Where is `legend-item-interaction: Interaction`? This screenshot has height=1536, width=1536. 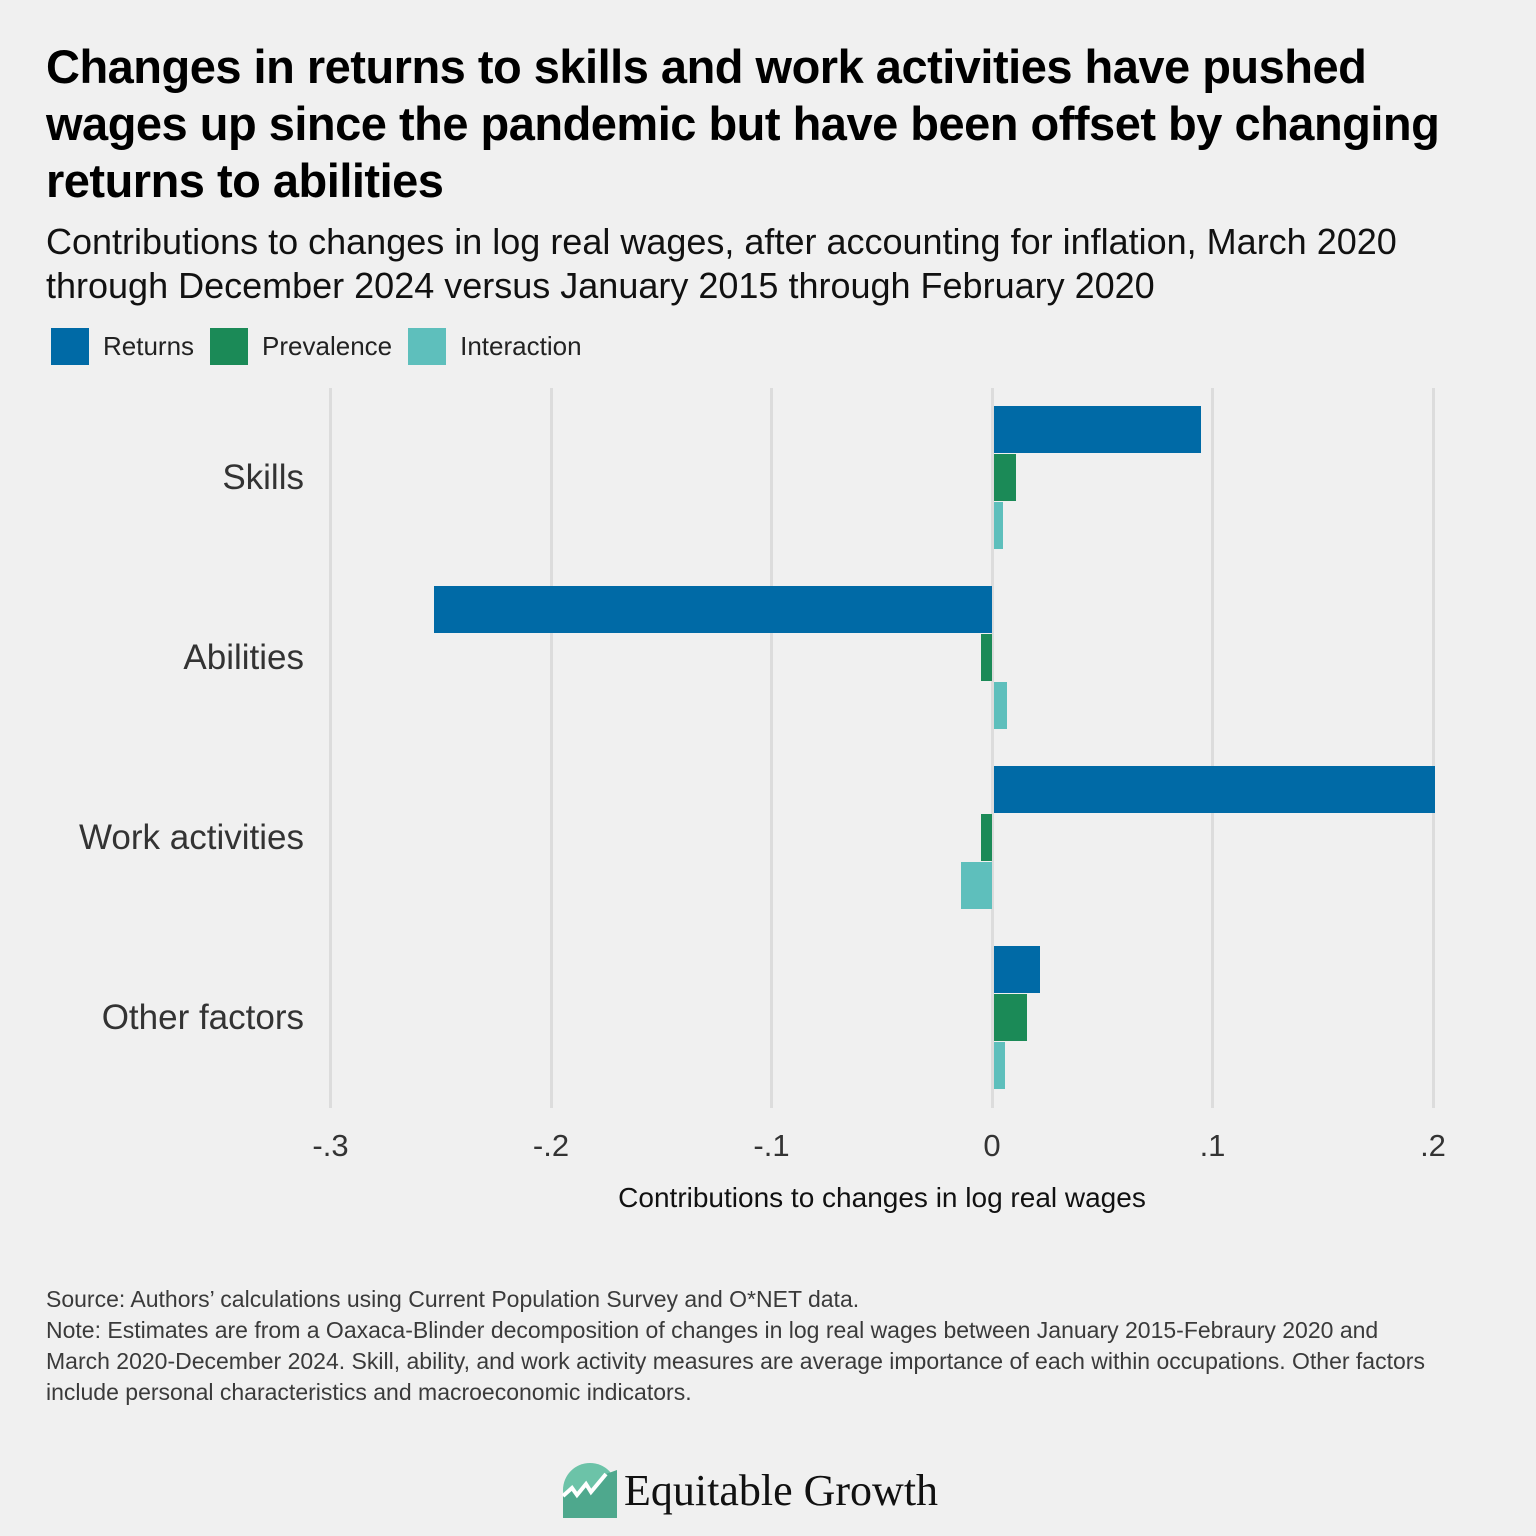
legend-item-interaction: Interaction is located at coordinates (495, 346).